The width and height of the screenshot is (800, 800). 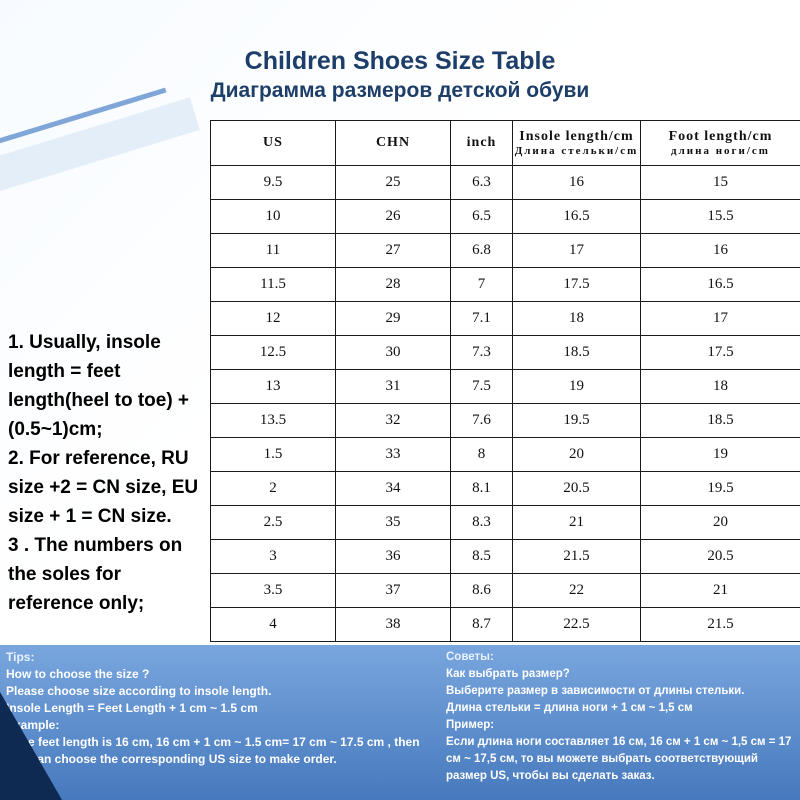 I want to click on table-row: 13.5 32 7.6 19.5 18.5, so click(x=505, y=420).